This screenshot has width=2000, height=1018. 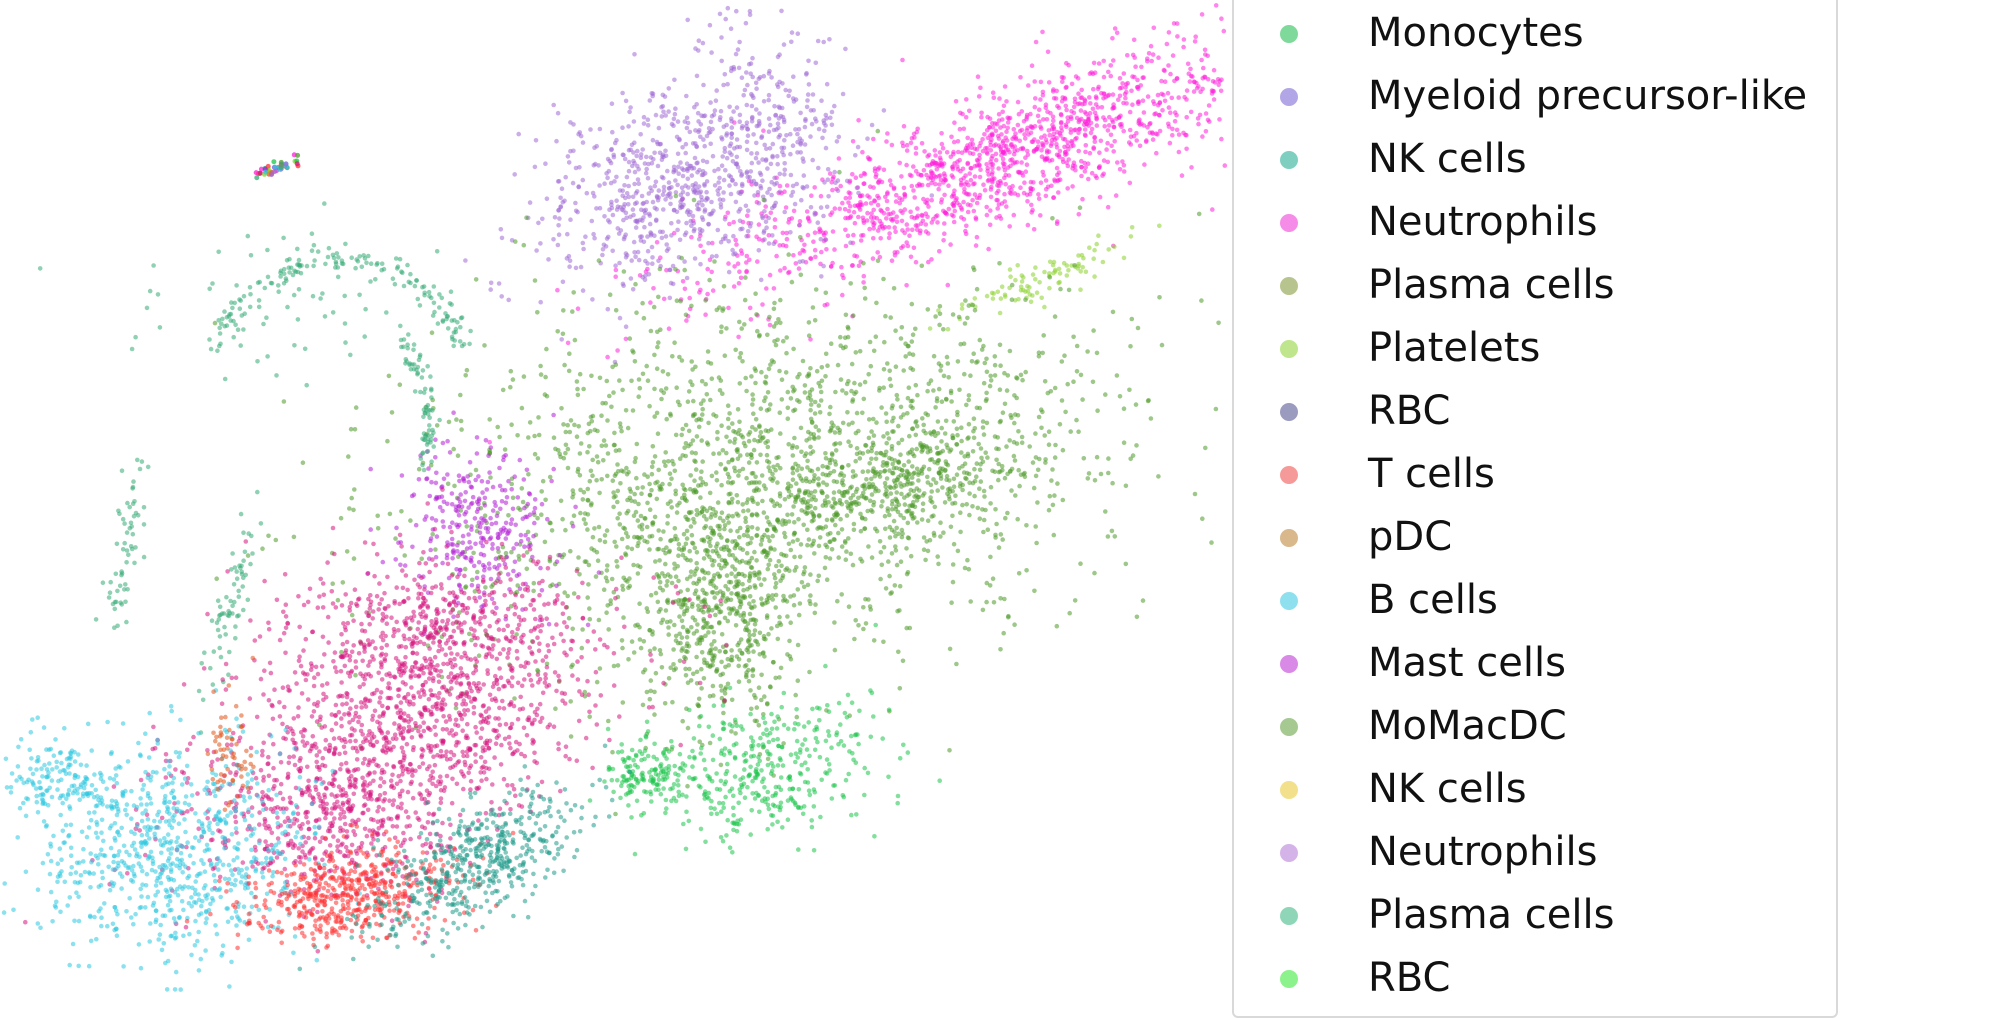 What do you see at coordinates (1044, 277) in the screenshot?
I see `cluster-platelets` at bounding box center [1044, 277].